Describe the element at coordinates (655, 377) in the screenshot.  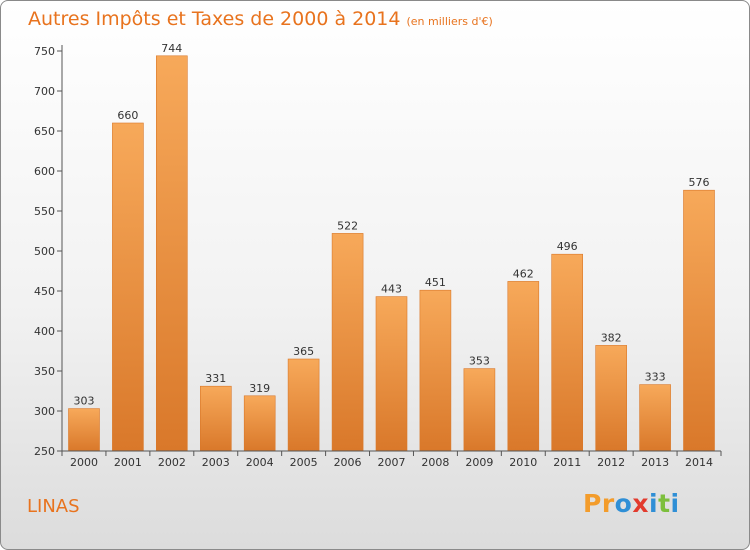
I see `bar-value-label: 333` at that location.